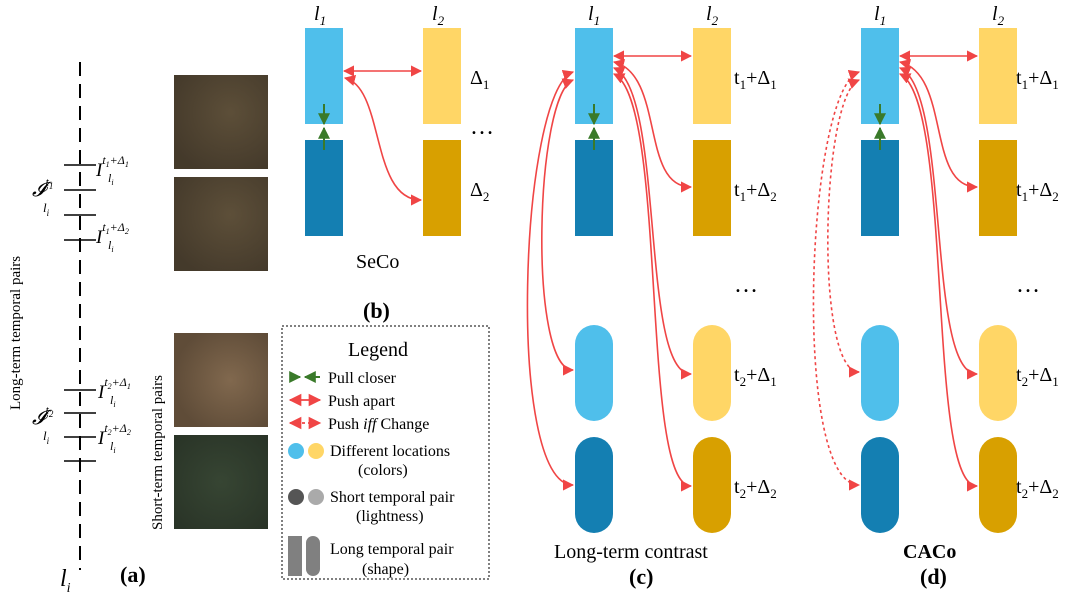  What do you see at coordinates (114, 435) in the screenshot?
I see `image-label-t2-d2: It2+Δ2` at bounding box center [114, 435].